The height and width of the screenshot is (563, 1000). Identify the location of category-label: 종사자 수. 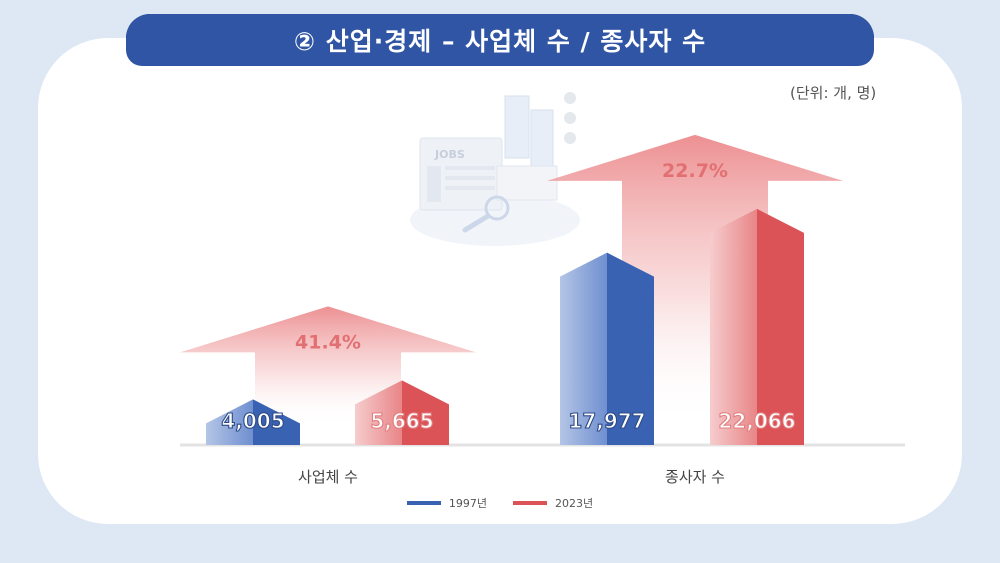
(695, 477).